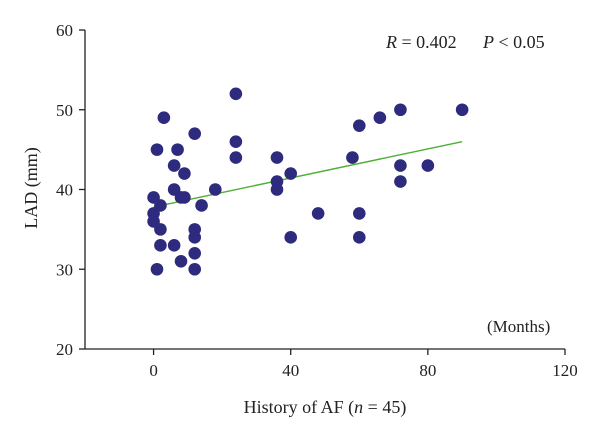 The image size is (600, 435). I want to click on annotation-r-value: = 0.402, so click(427, 42).